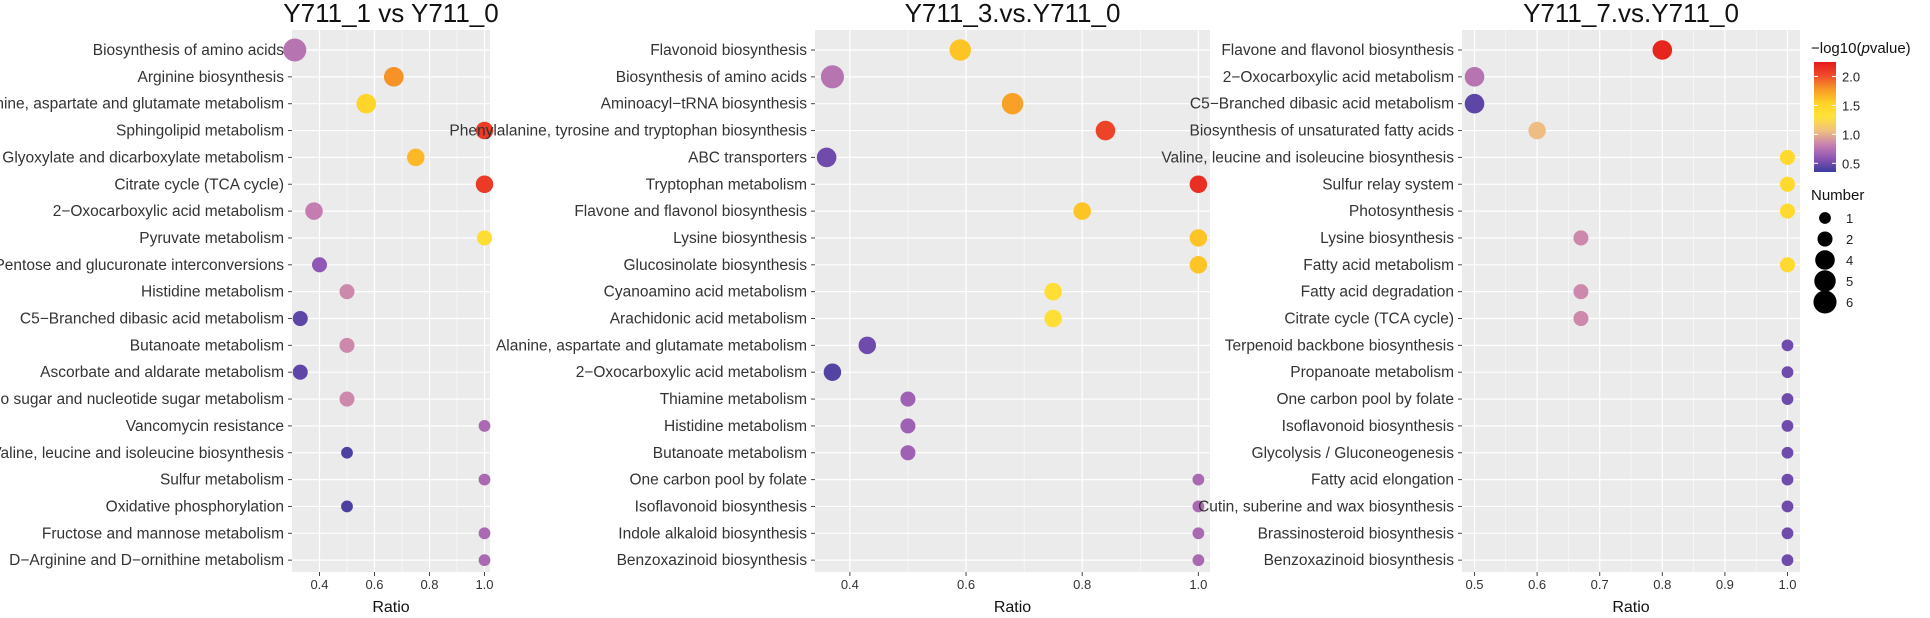 This screenshot has width=1930, height=618. Describe the element at coordinates (347, 506) in the screenshot. I see `point-oxidative-phosphorylation` at that location.